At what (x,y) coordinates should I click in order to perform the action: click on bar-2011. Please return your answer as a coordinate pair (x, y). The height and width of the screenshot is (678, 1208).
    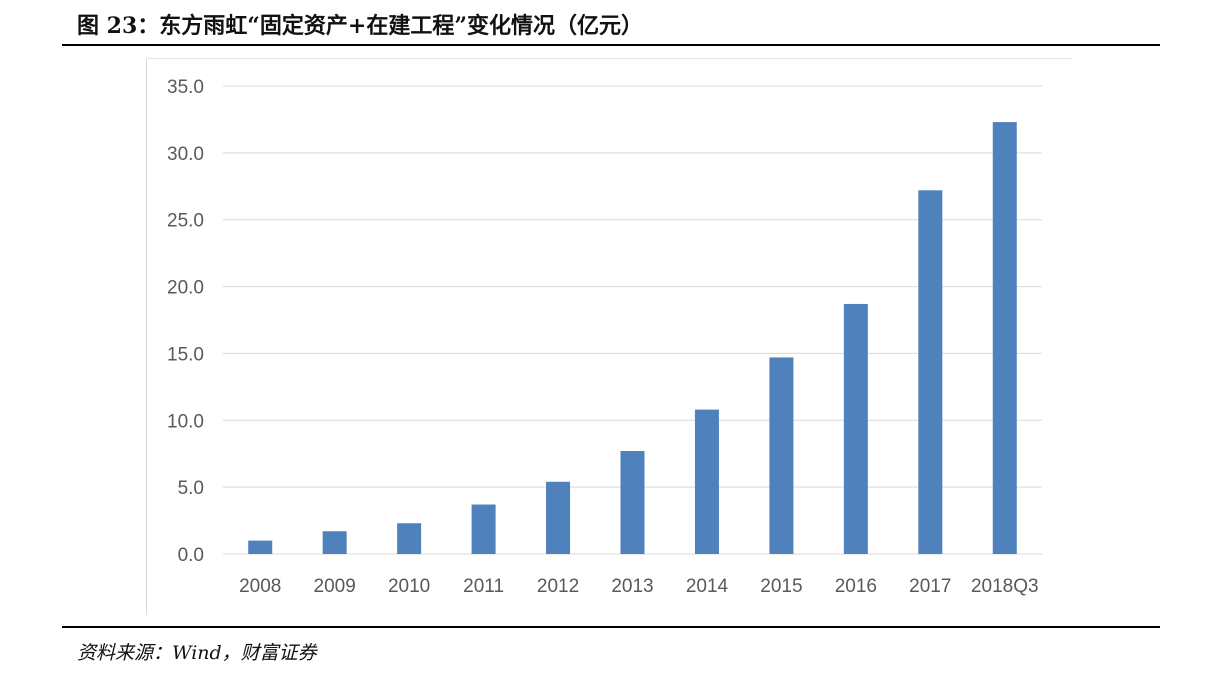
    Looking at the image, I should click on (483, 529).